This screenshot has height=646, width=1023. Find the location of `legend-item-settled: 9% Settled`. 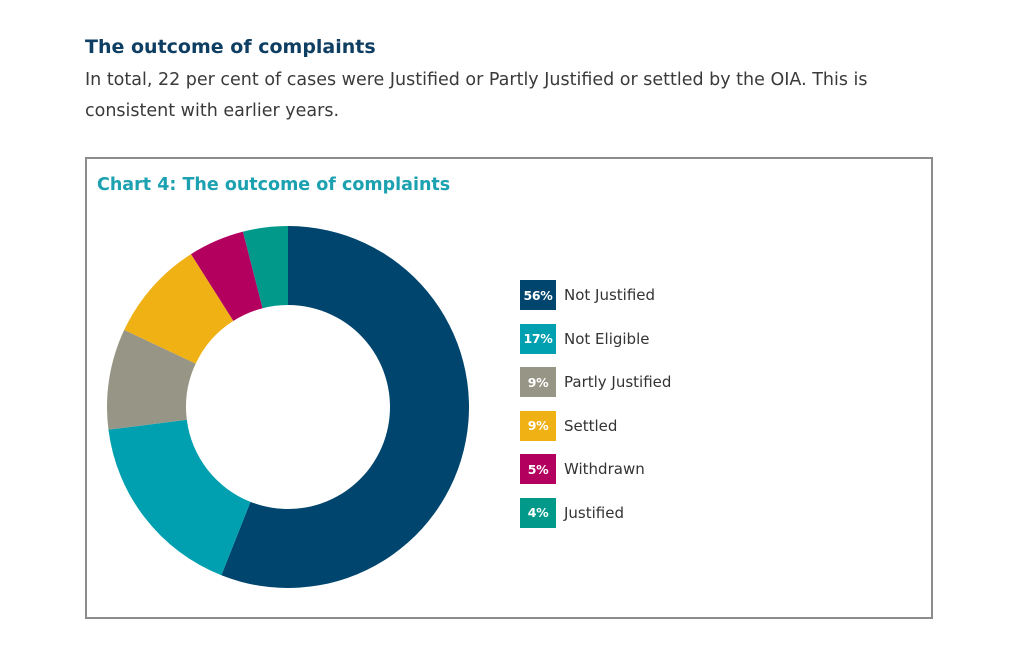

legend-item-settled: 9% Settled is located at coordinates (595, 425).